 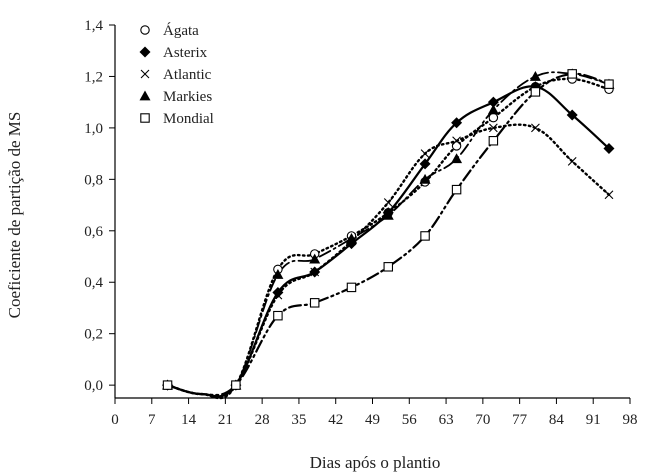 What do you see at coordinates (115, 420) in the screenshot?
I see `x-tick-label: 0` at bounding box center [115, 420].